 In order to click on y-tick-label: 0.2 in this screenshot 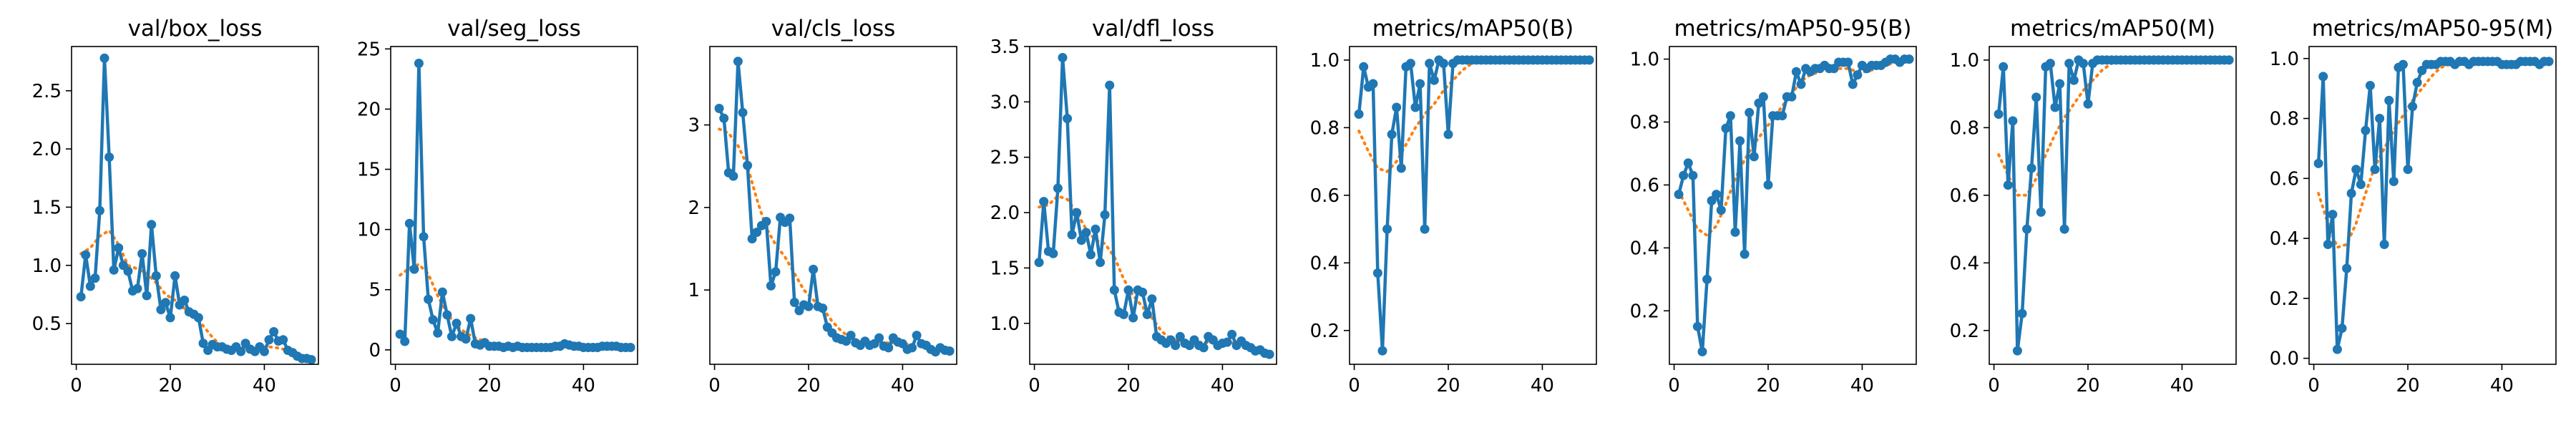, I will do `click(1964, 331)`.